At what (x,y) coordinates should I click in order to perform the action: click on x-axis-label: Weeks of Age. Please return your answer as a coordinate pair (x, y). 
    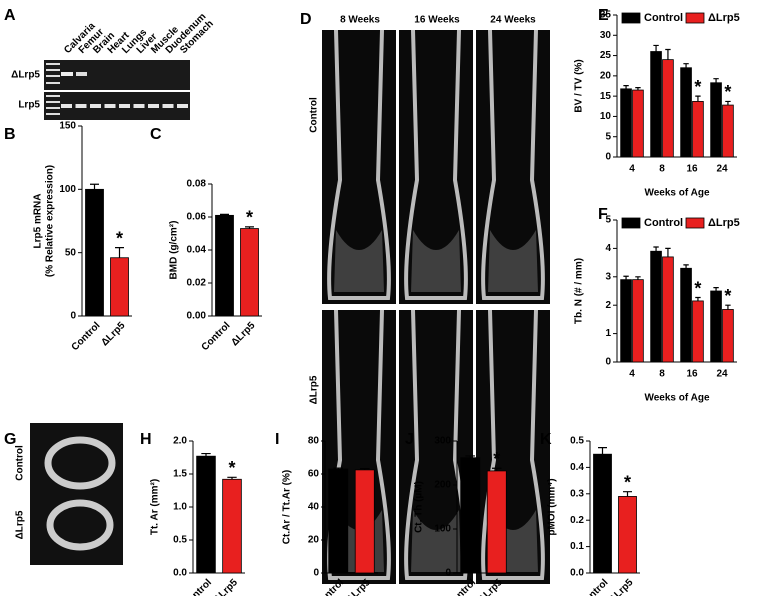
    Looking at the image, I should click on (676, 398).